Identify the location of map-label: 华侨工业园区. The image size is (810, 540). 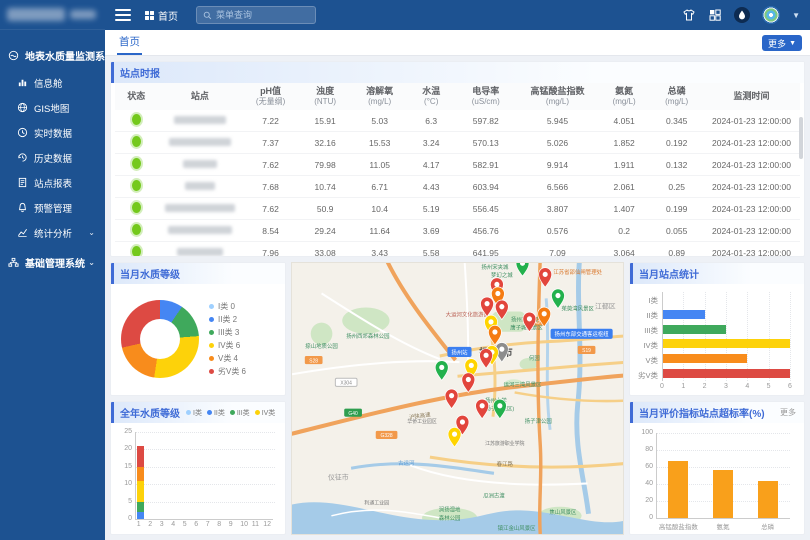
(422, 421).